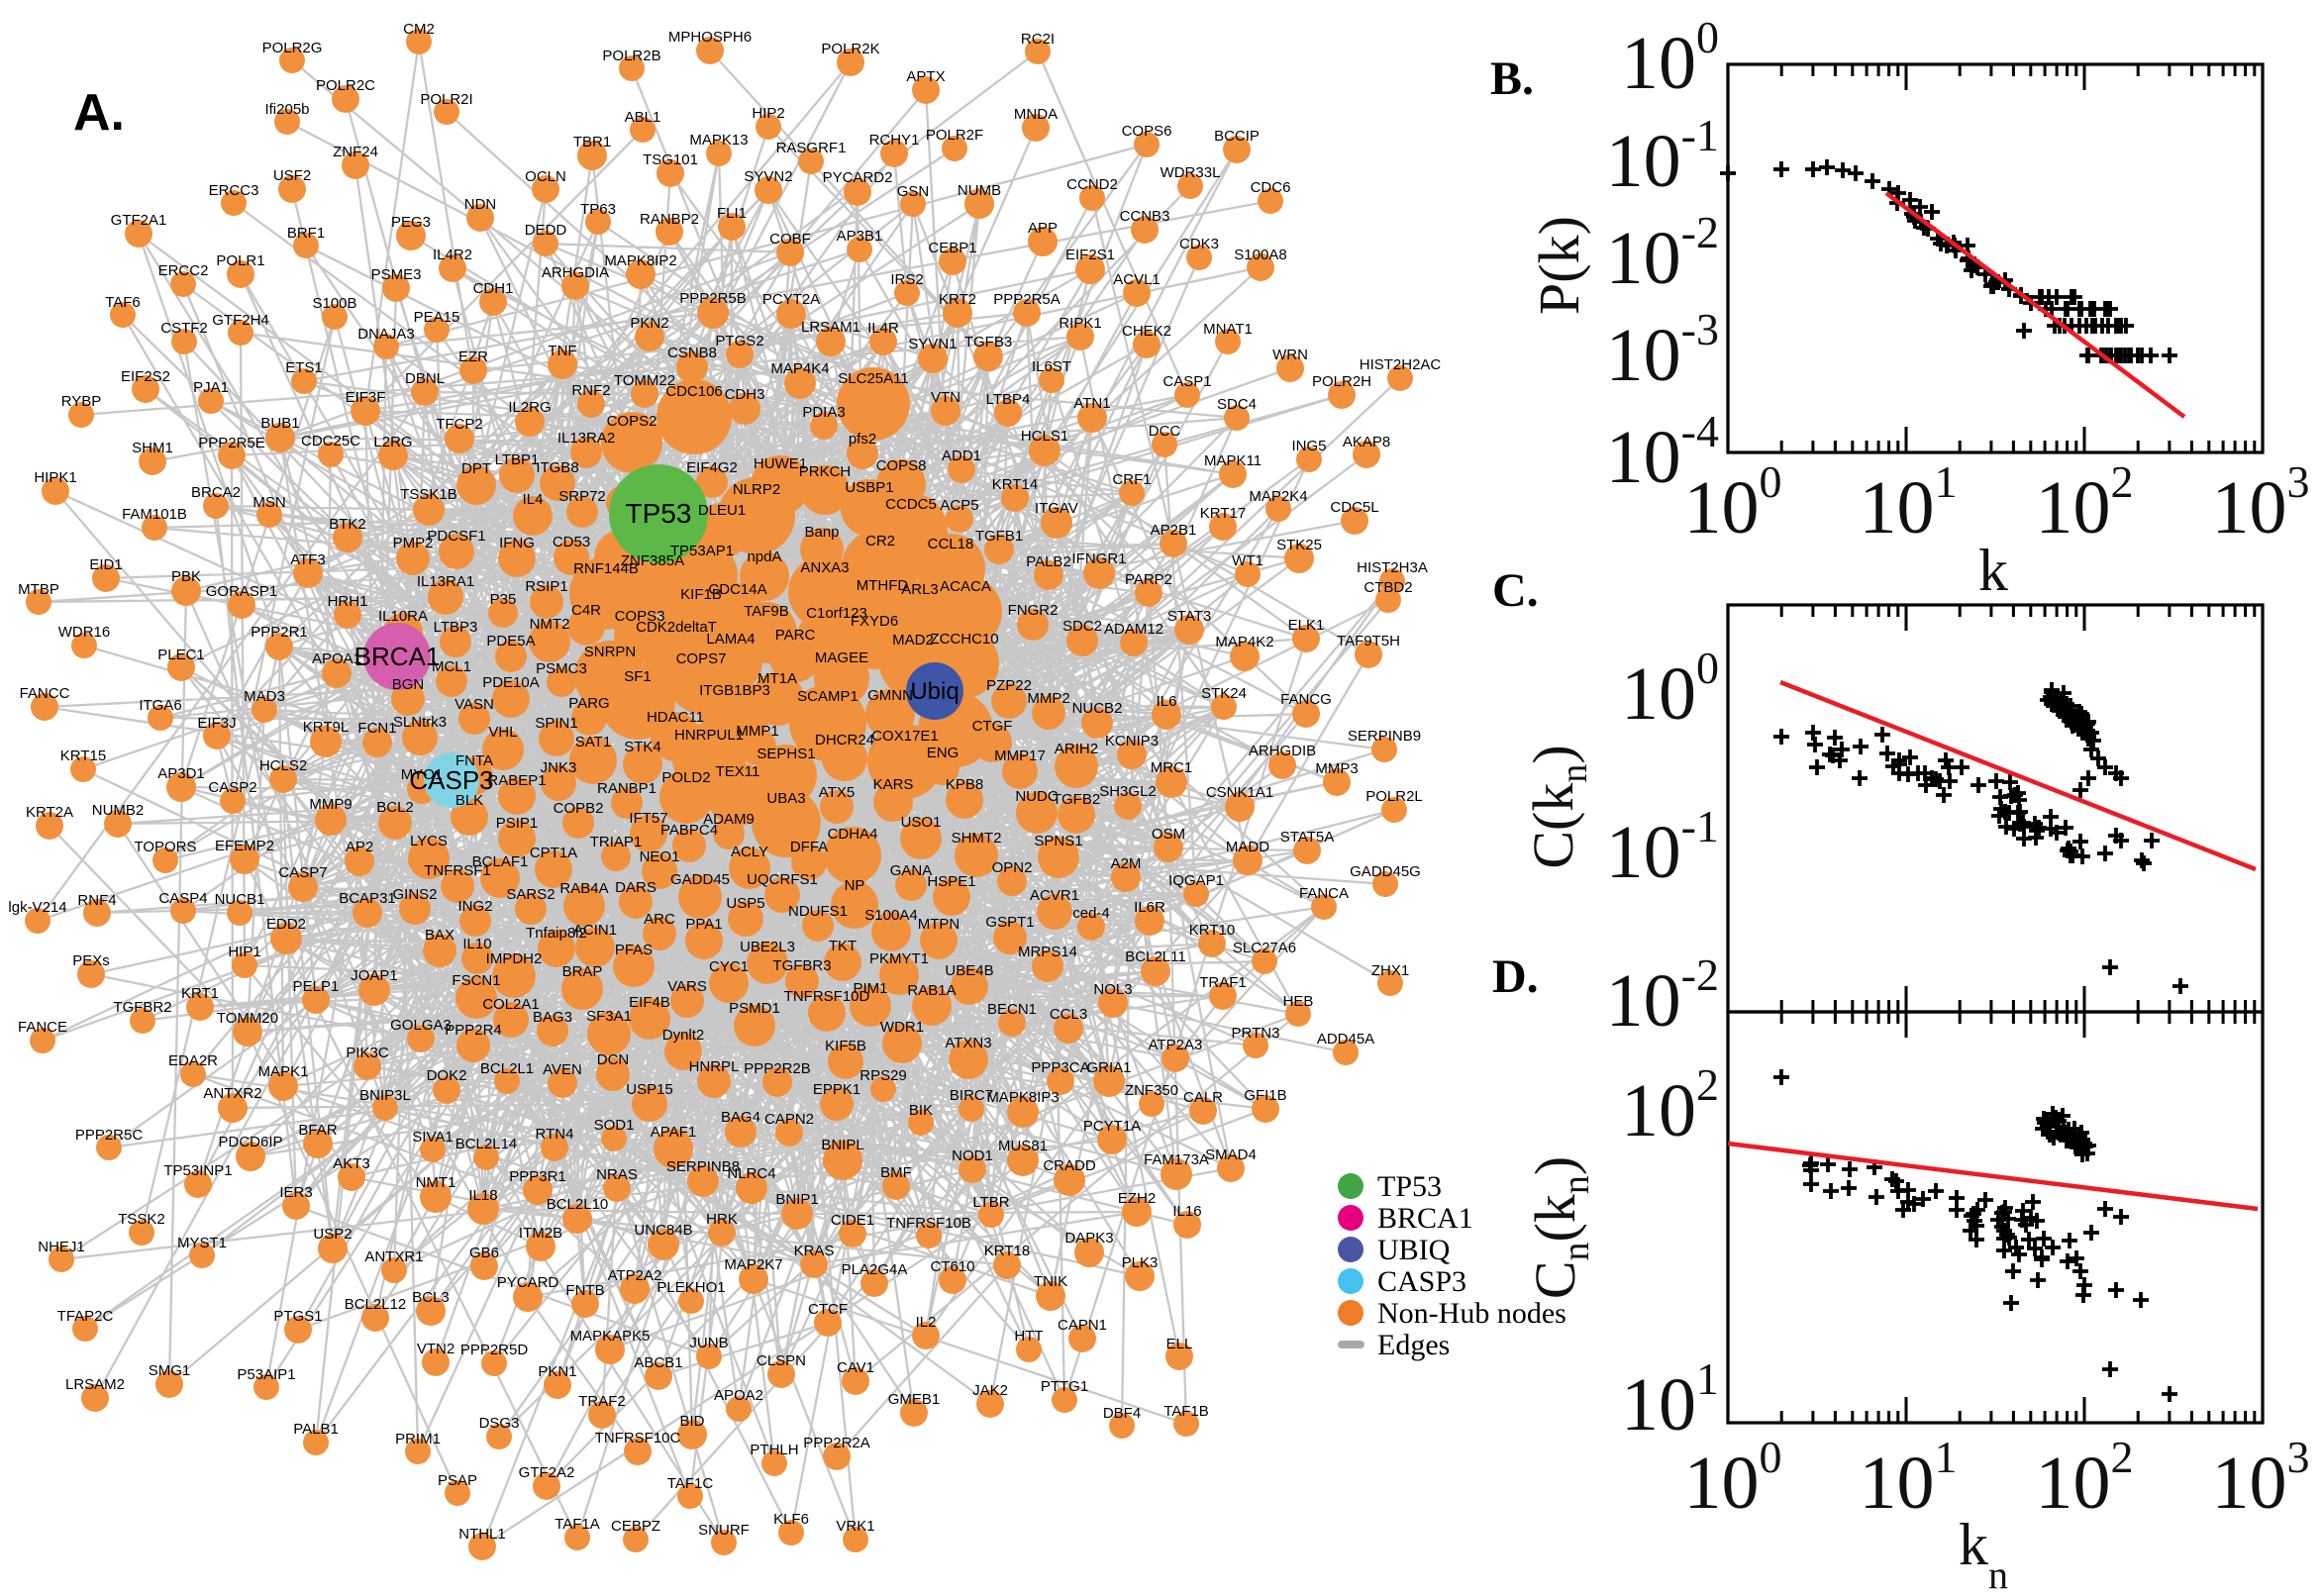 The width and height of the screenshot is (2323, 1596). I want to click on svg-text: RTN4, so click(555, 1134).